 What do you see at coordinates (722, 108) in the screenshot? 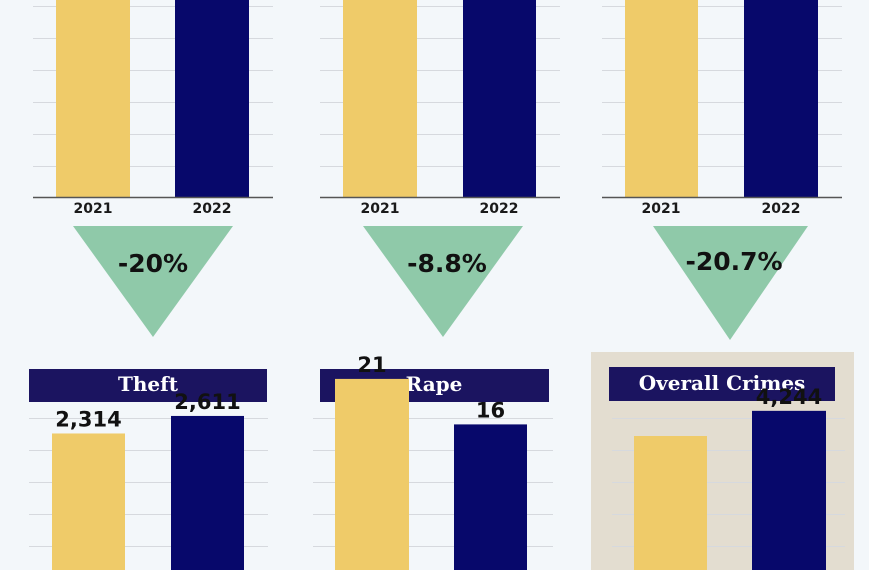
I see `top-chart-3: 2021 2022` at bounding box center [722, 108].